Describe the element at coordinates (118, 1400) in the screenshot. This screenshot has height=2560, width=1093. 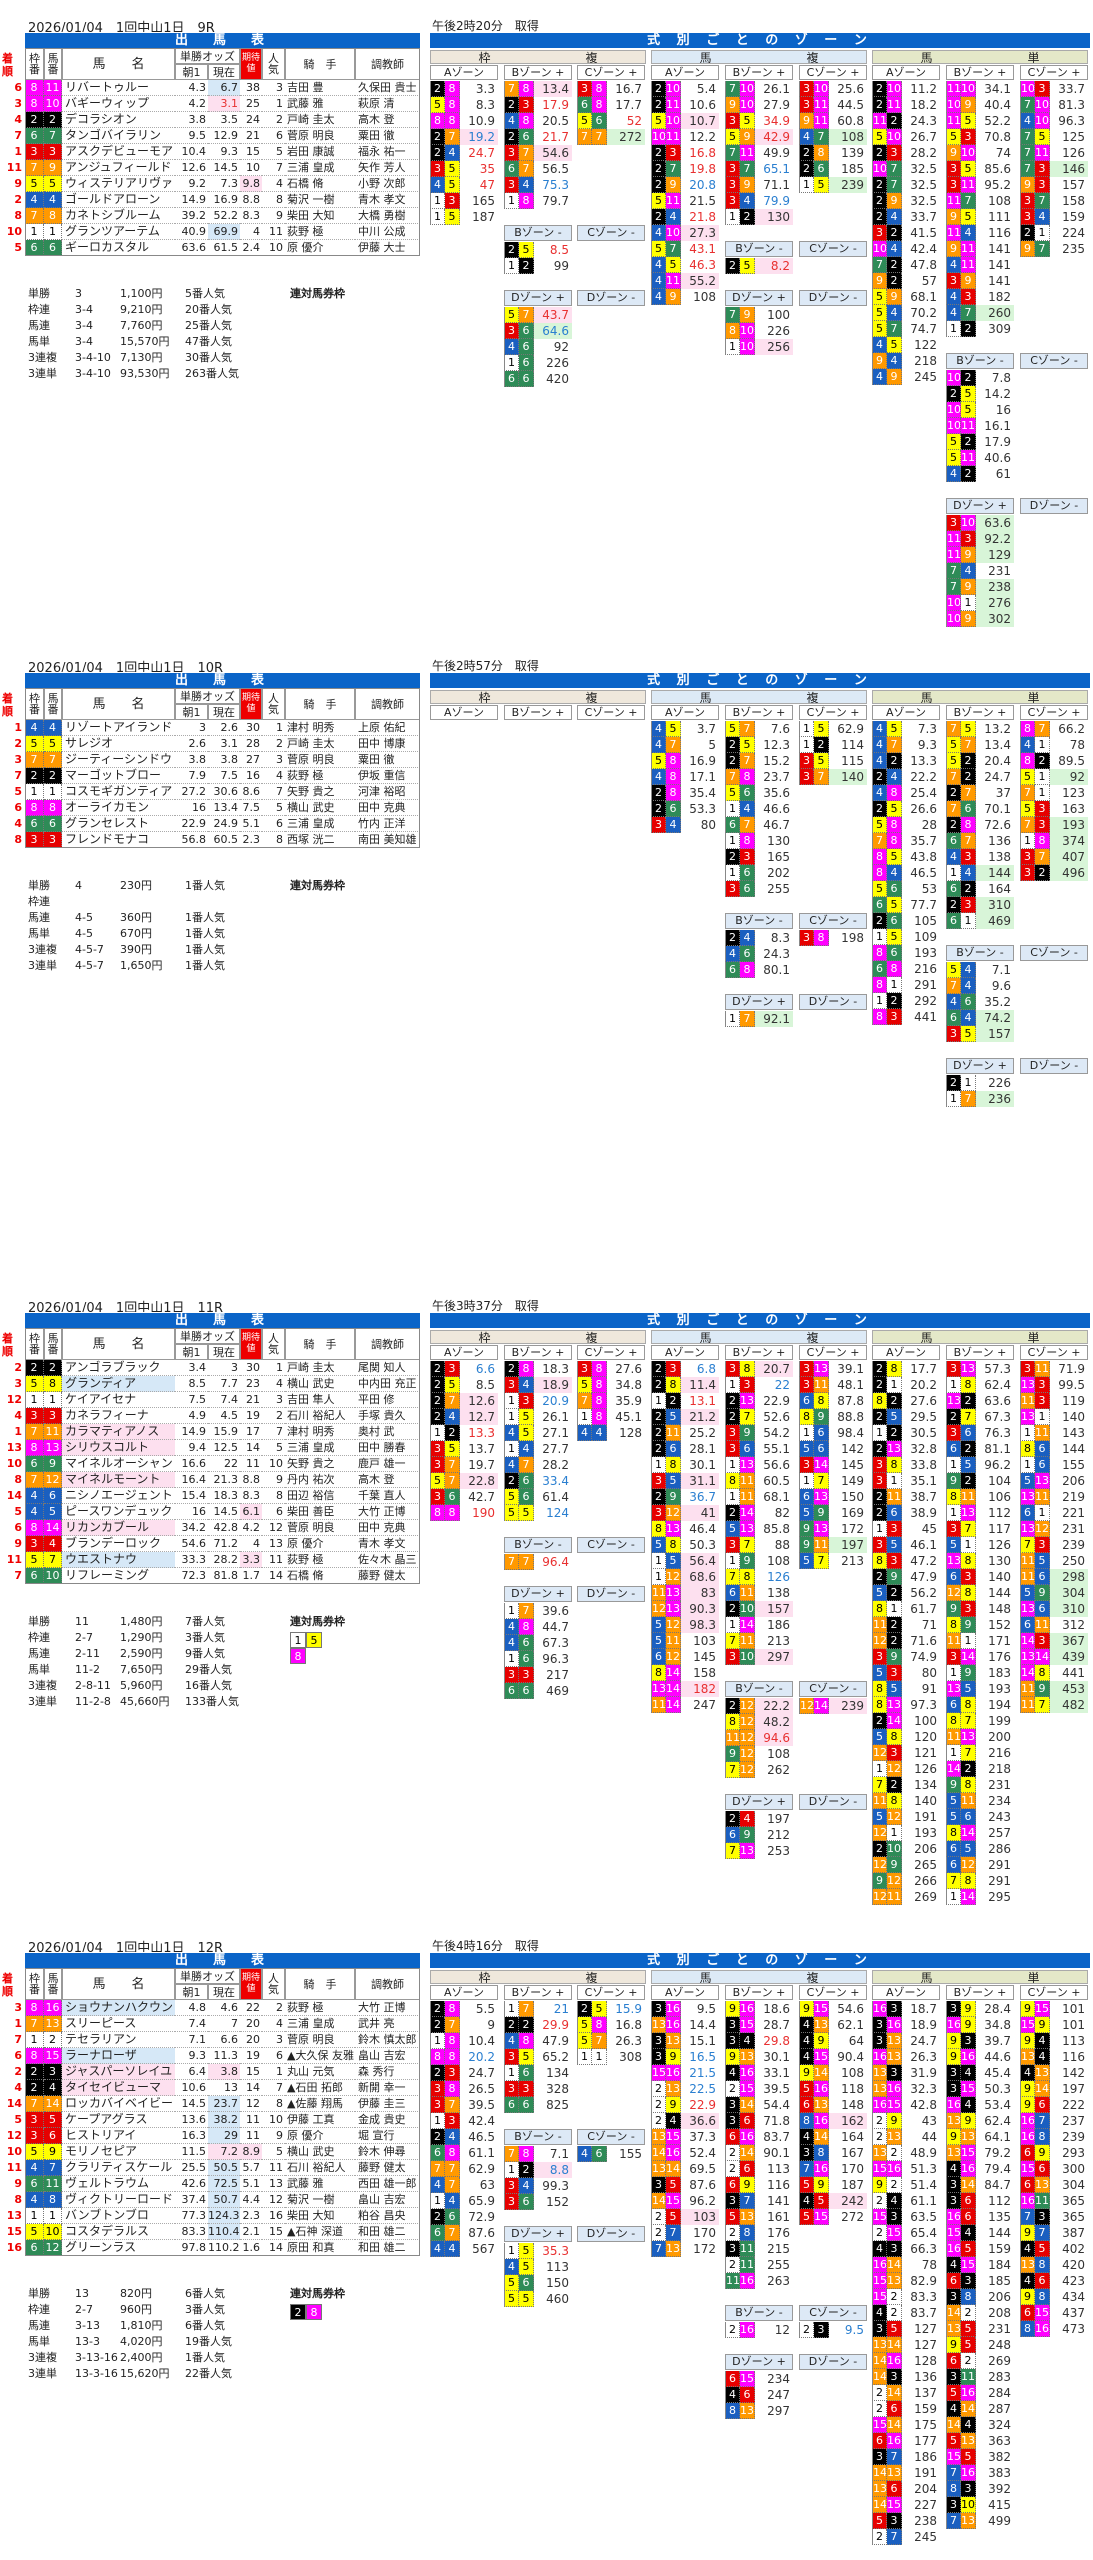
I see `horse-name: ケイアイセナ` at that location.